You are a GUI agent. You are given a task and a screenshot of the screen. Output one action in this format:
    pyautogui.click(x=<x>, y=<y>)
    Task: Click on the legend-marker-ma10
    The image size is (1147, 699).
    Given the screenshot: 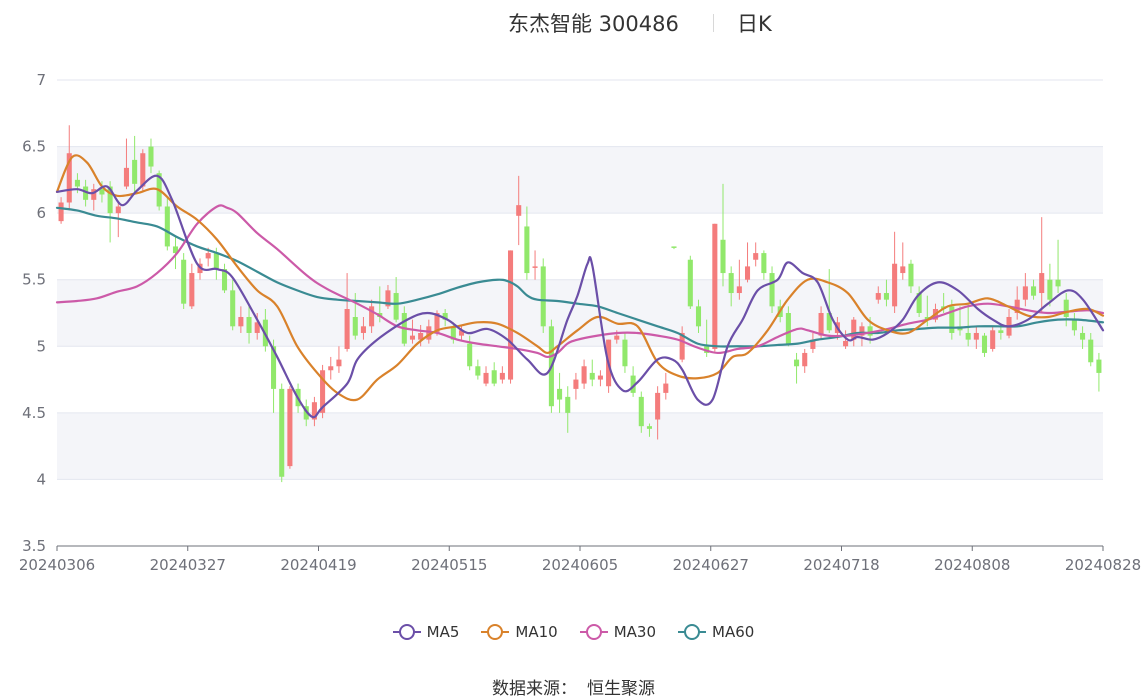 What is the action you would take?
    pyautogui.click(x=495, y=632)
    